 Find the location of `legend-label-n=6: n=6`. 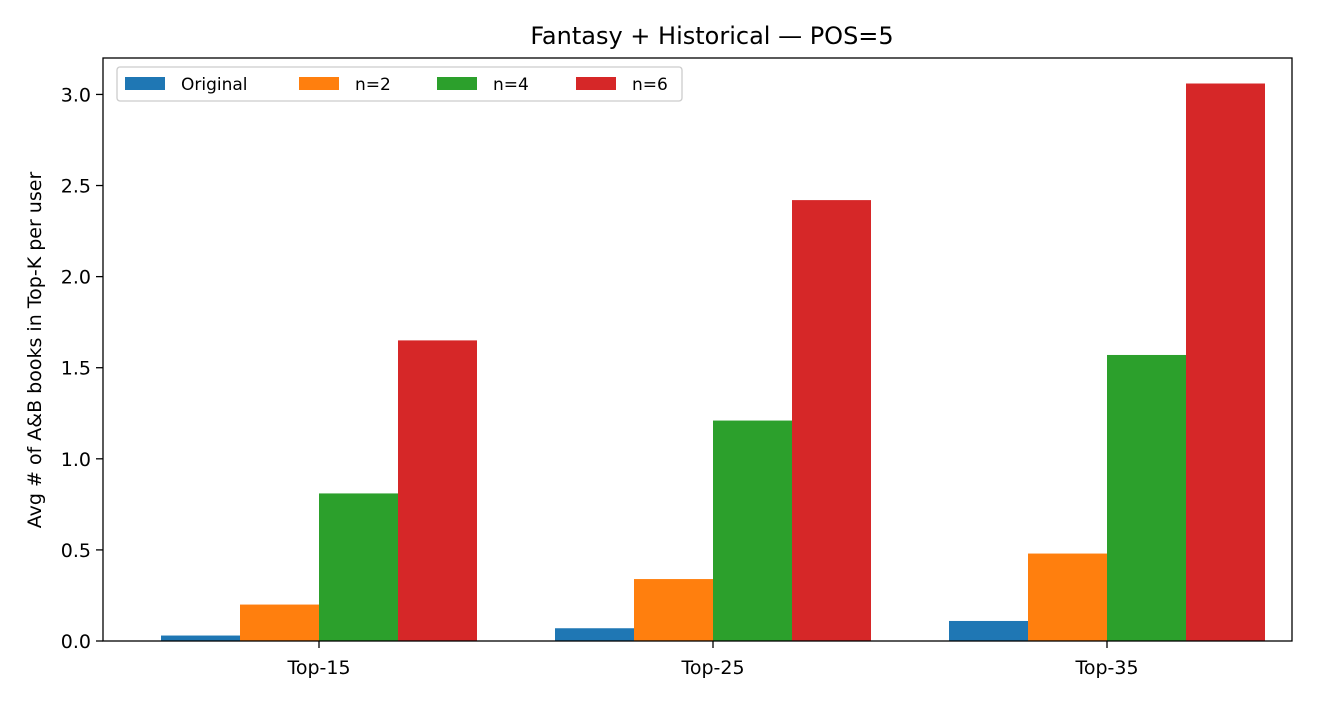

legend-label-n=6: n=6 is located at coordinates (650, 85).